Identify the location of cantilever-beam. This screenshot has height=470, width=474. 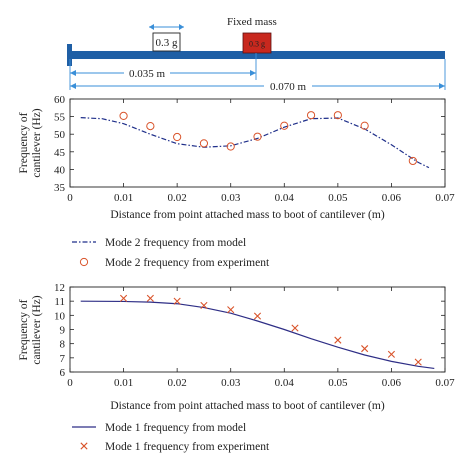
(257, 55).